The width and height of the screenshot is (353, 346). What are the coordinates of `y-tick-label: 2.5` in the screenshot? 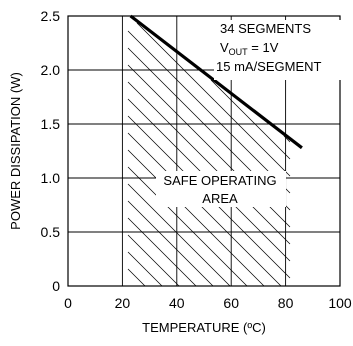 It's located at (51, 16).